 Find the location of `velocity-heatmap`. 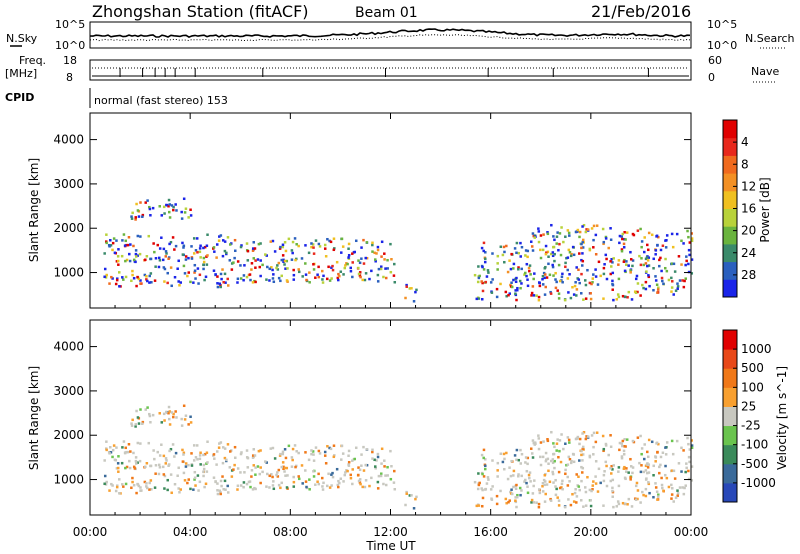

velocity-heatmap is located at coordinates (398, 457).